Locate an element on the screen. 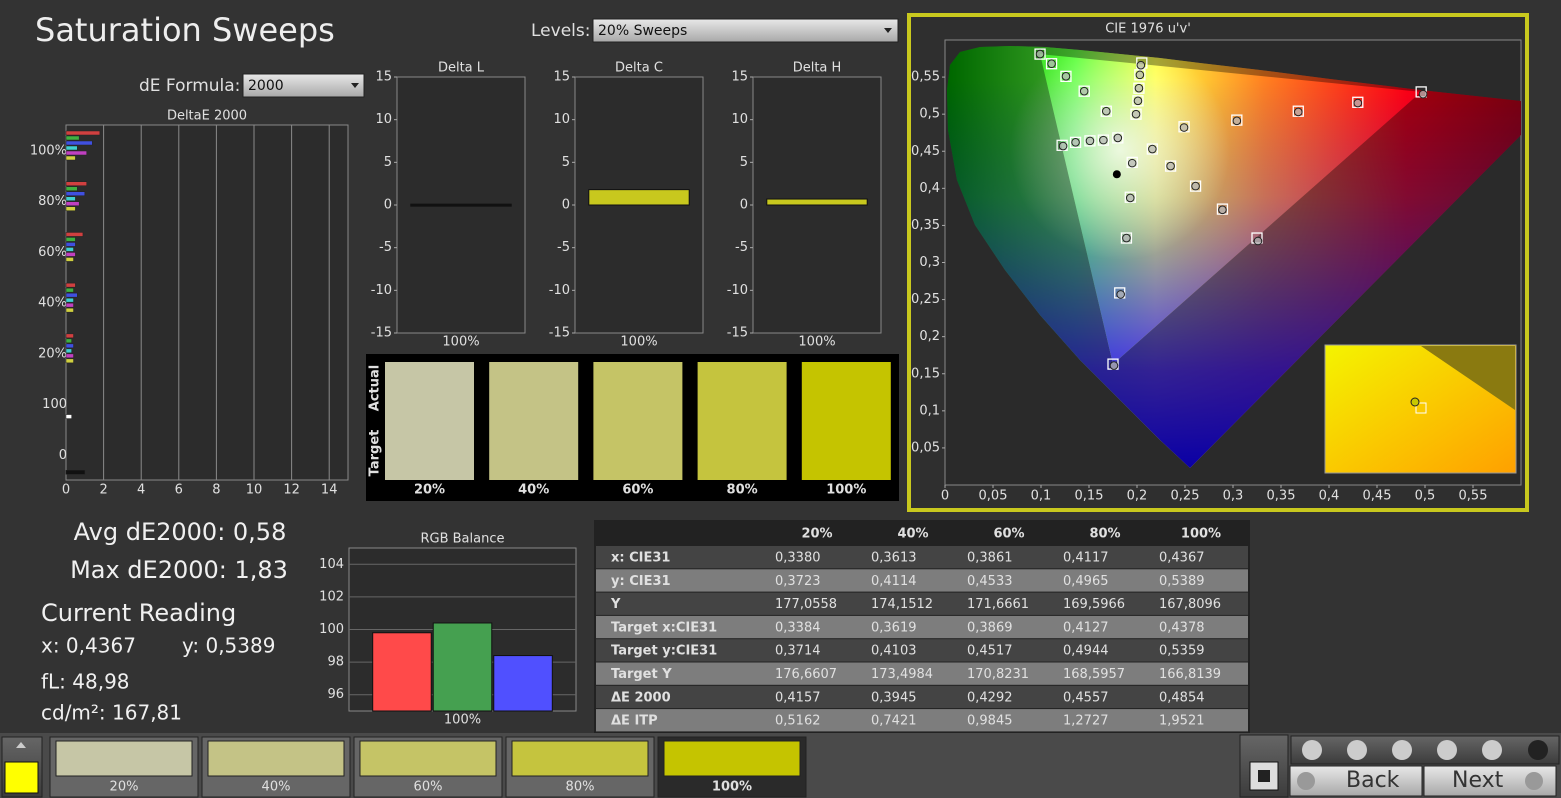 This screenshot has width=1561, height=798. ctl-loop is located at coordinates (1447, 750).